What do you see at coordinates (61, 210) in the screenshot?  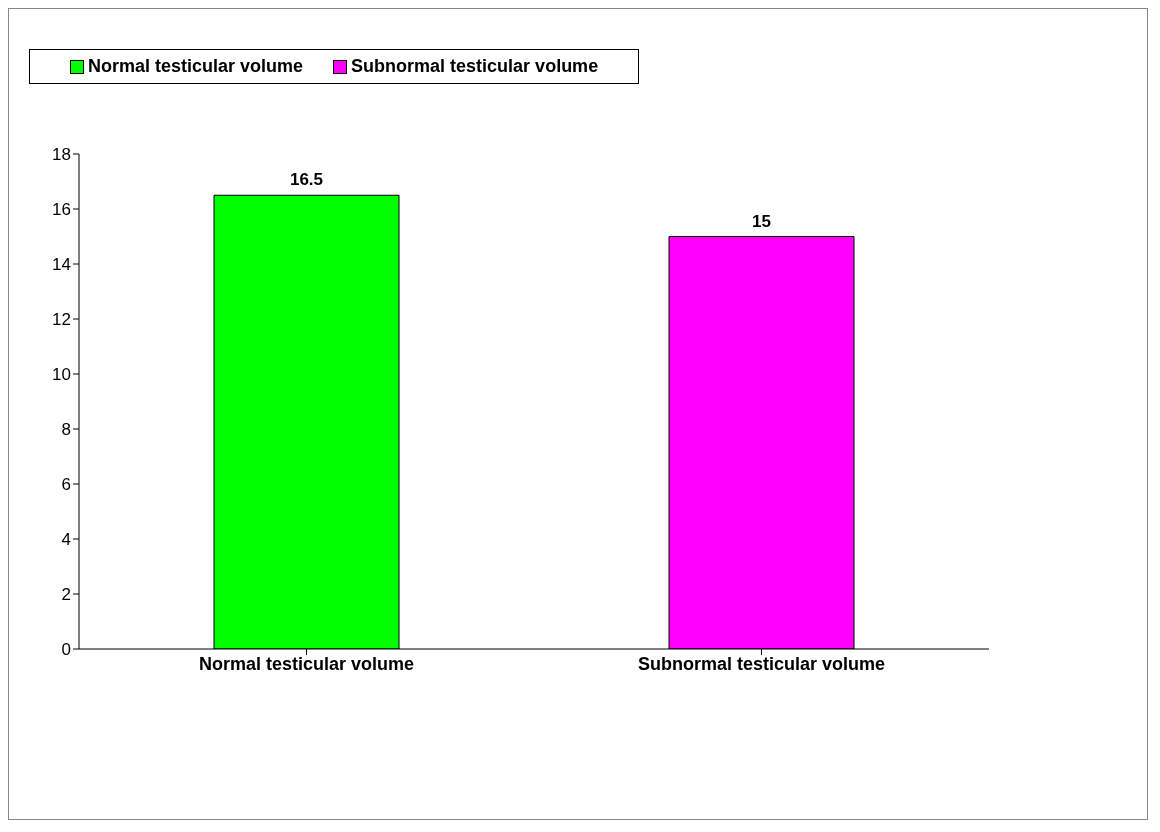 I see `y-tick-label: 16` at bounding box center [61, 210].